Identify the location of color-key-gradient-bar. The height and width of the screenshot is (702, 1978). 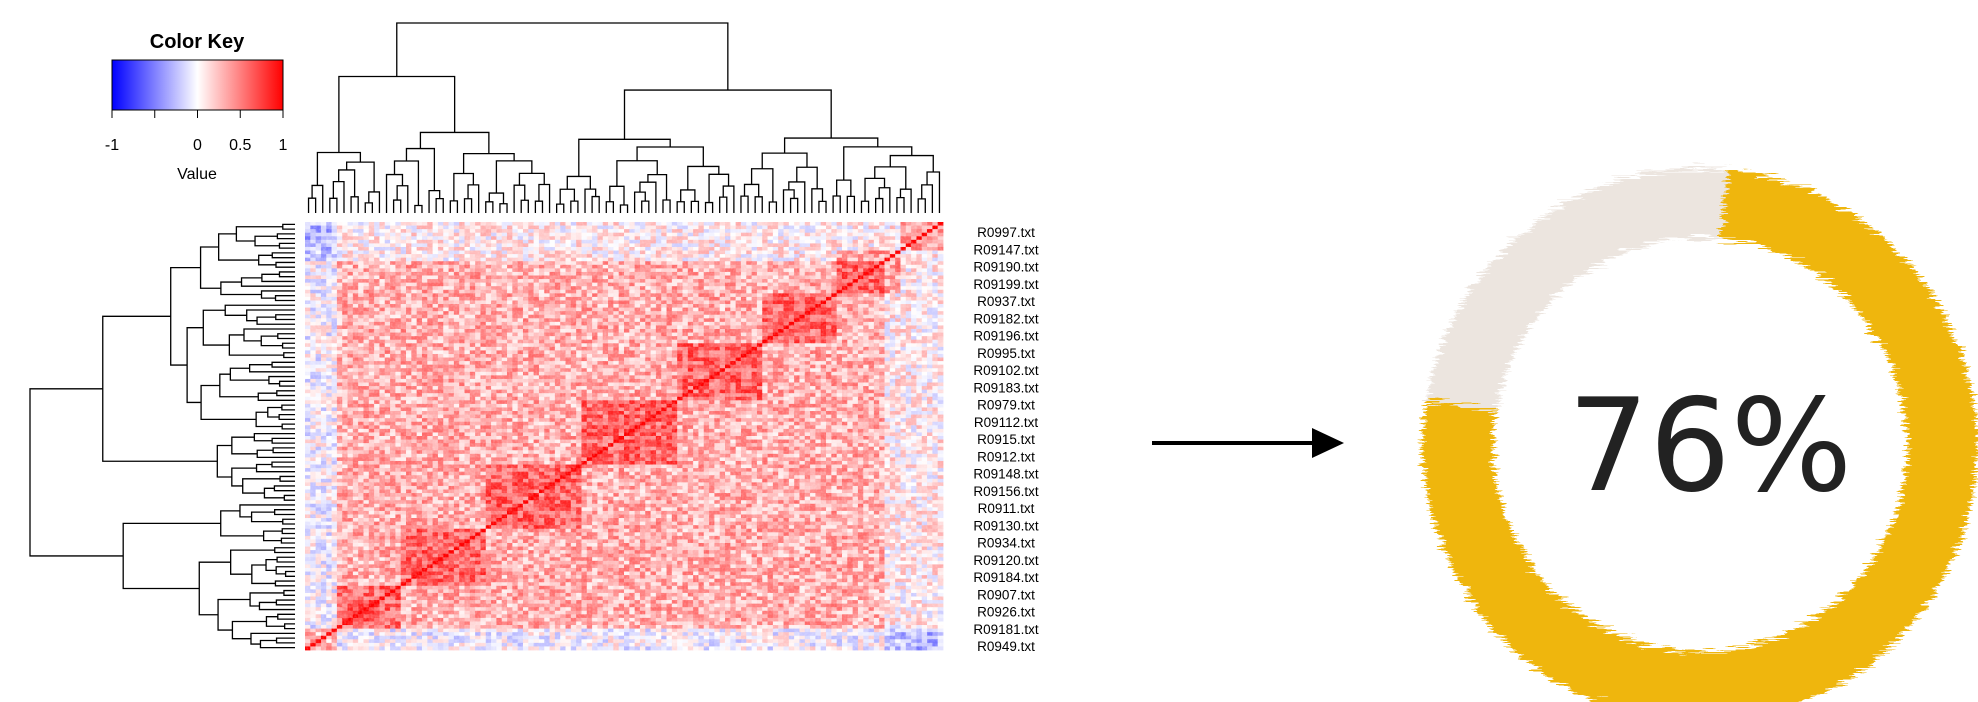
(197, 85).